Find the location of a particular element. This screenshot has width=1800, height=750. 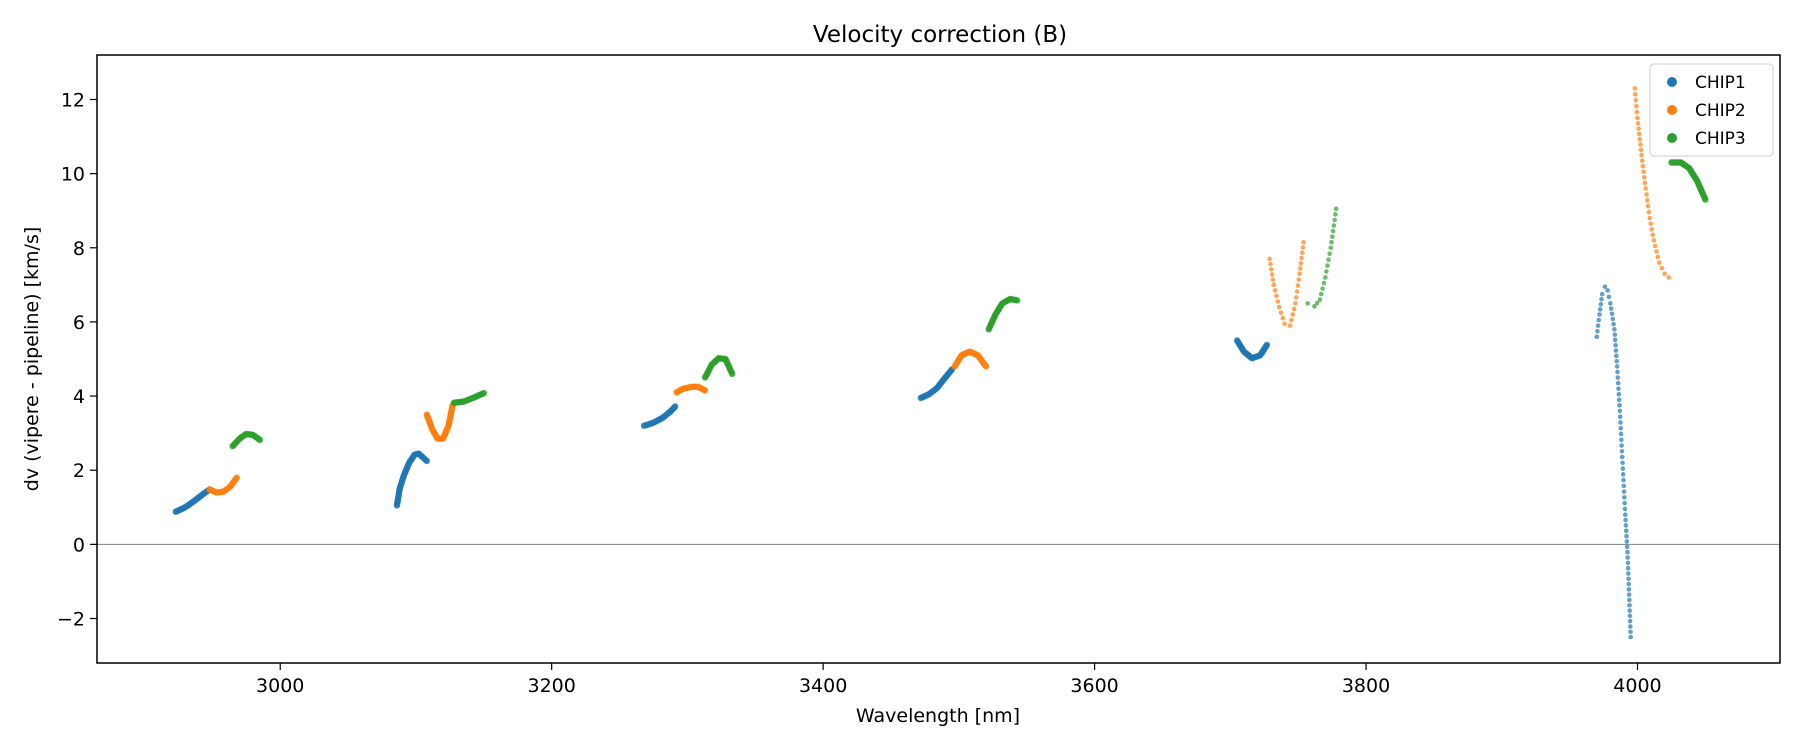

legend-label-chip1: CHIP1 is located at coordinates (1720, 83).